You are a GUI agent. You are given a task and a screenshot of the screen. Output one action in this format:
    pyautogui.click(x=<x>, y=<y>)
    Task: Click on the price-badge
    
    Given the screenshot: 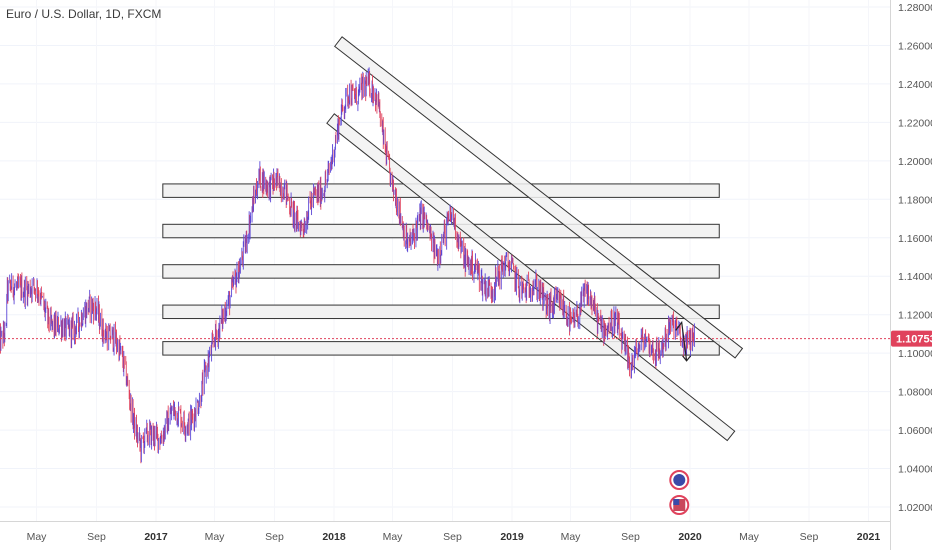 What is the action you would take?
    pyautogui.click(x=911, y=338)
    